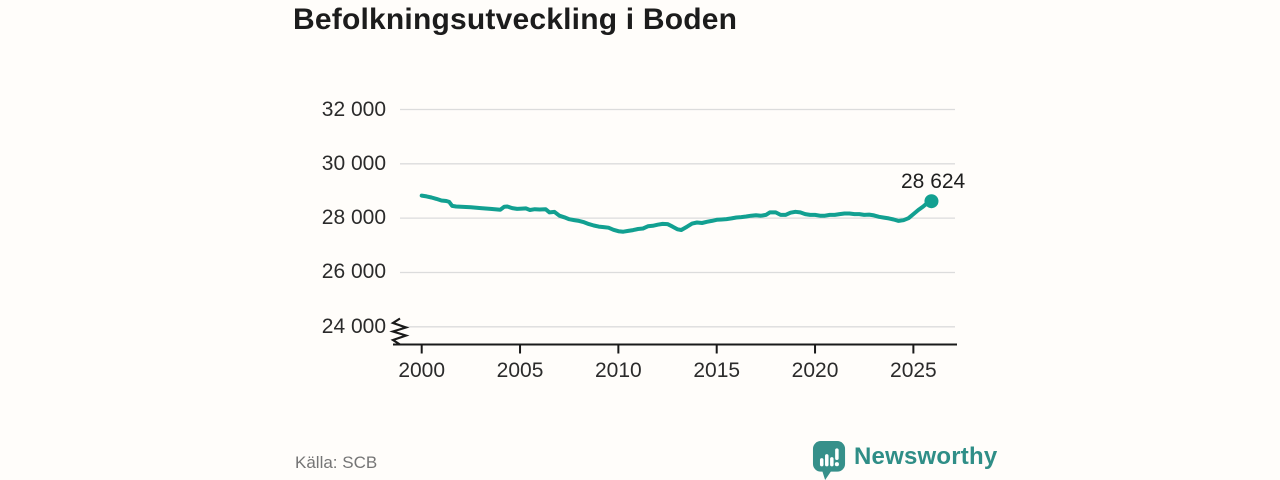 This screenshot has width=1280, height=480. Describe the element at coordinates (399, 331) in the screenshot. I see `axis-break-icon` at that location.